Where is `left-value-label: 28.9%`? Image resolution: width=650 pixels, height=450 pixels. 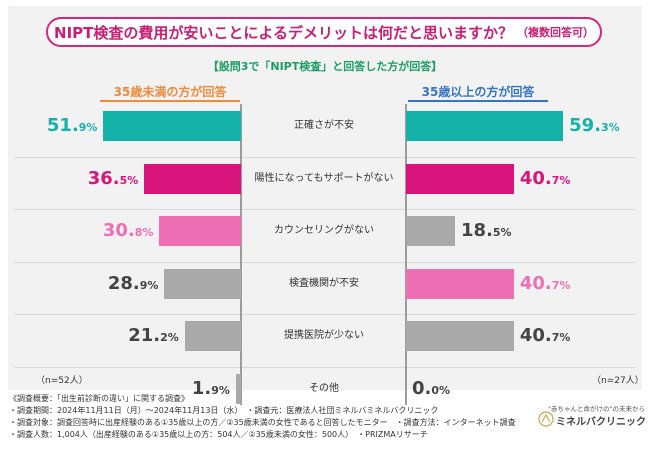
left-value-label: 28.9% is located at coordinates (133, 283).